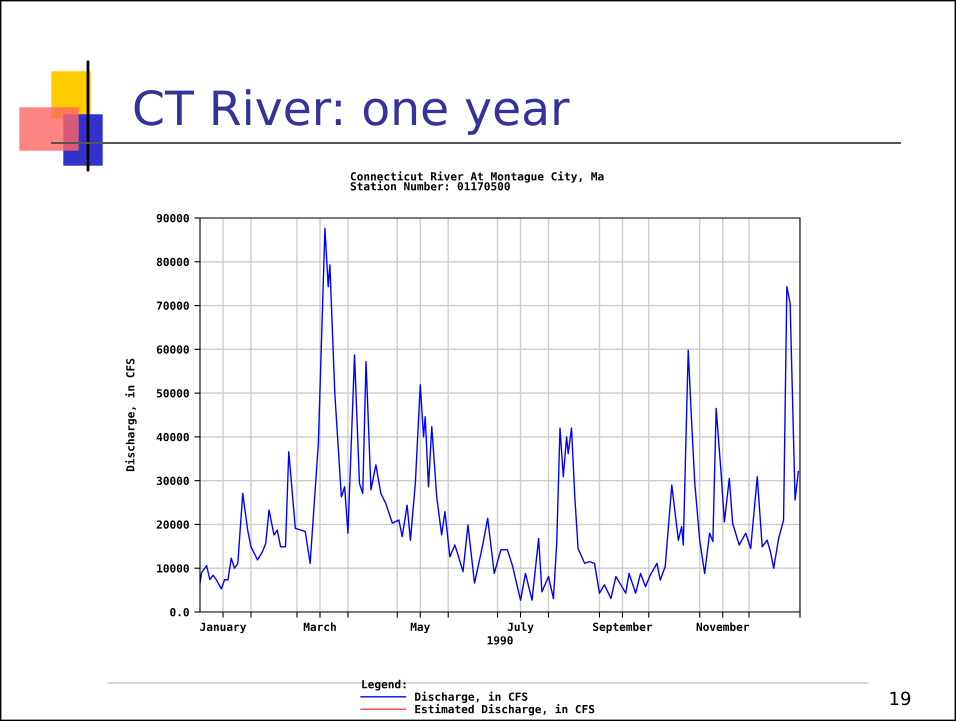 The height and width of the screenshot is (721, 956). What do you see at coordinates (172, 524) in the screenshot?
I see `y-tick-label: 20000` at bounding box center [172, 524].